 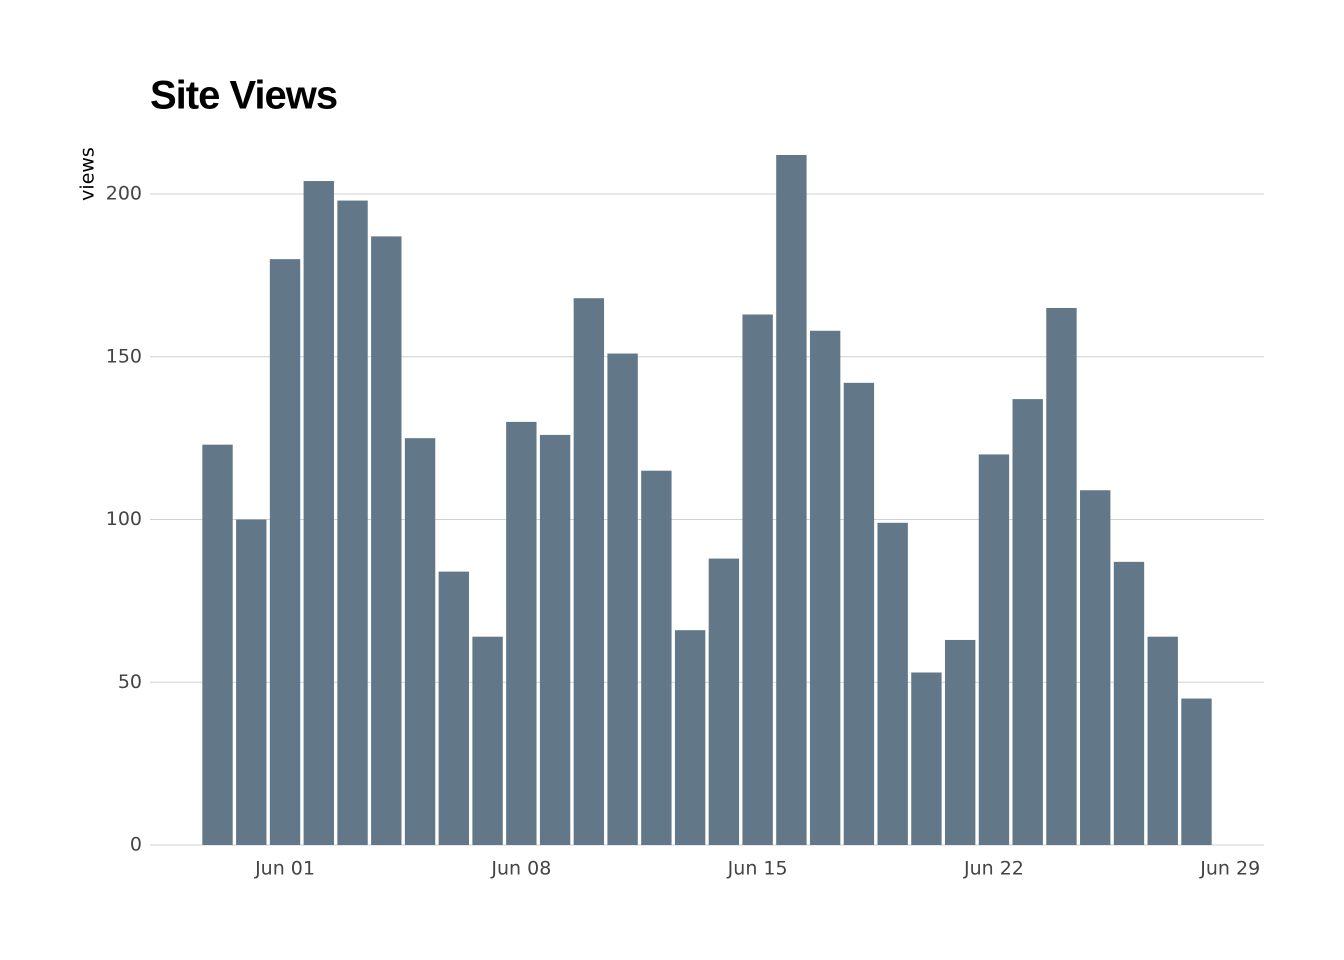 I want to click on x-tick-label: Jun 22, so click(x=993, y=869).